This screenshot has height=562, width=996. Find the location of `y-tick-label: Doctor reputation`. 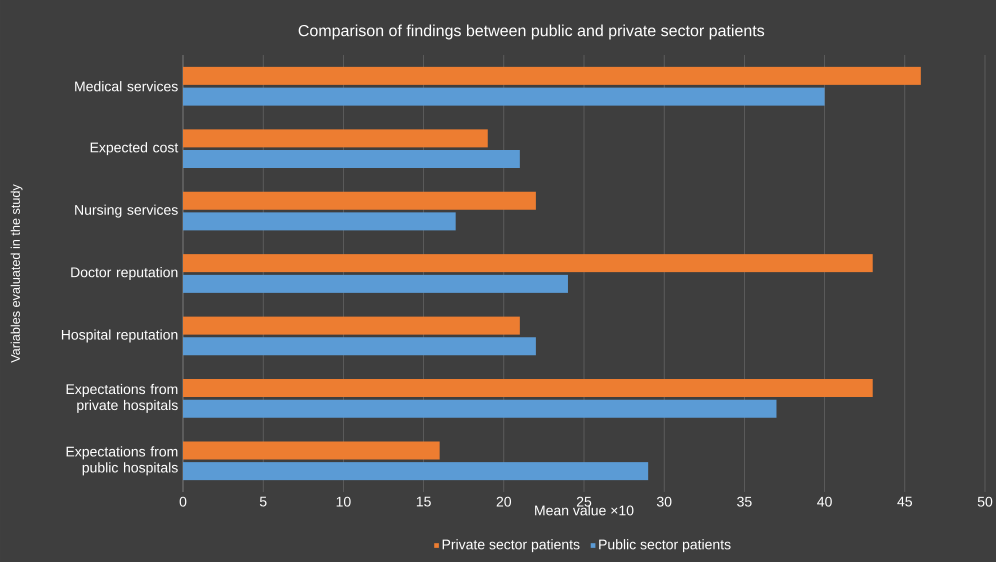

y-tick-label: Doctor reputation is located at coordinates (124, 273).